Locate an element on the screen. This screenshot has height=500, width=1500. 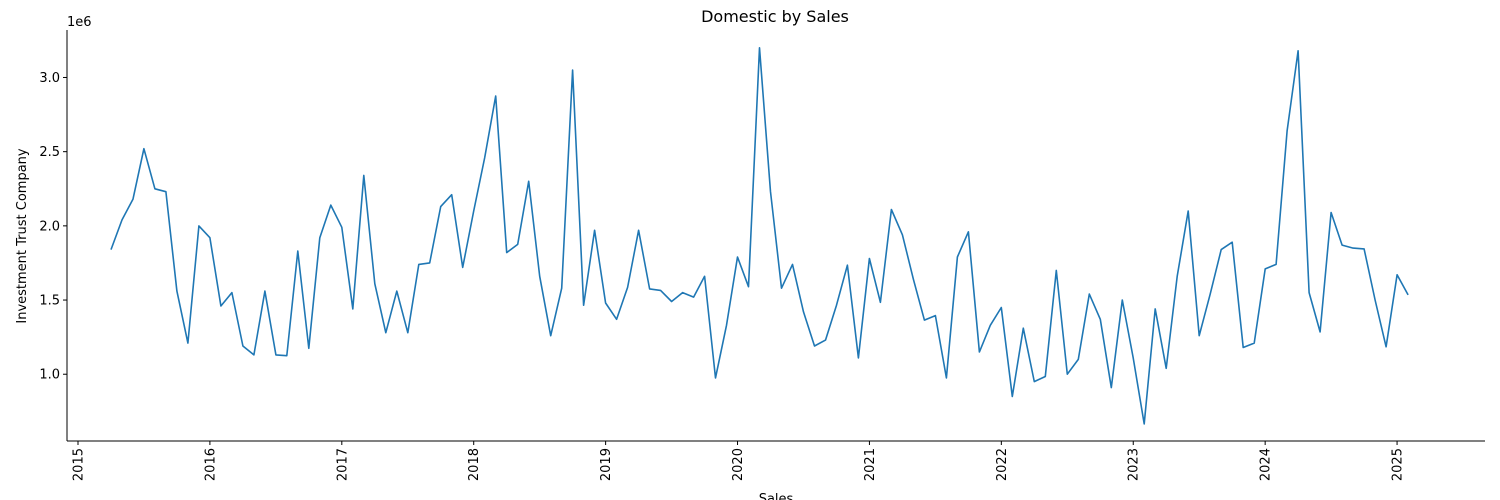
x-tick-label: 2015 is located at coordinates (78, 464).